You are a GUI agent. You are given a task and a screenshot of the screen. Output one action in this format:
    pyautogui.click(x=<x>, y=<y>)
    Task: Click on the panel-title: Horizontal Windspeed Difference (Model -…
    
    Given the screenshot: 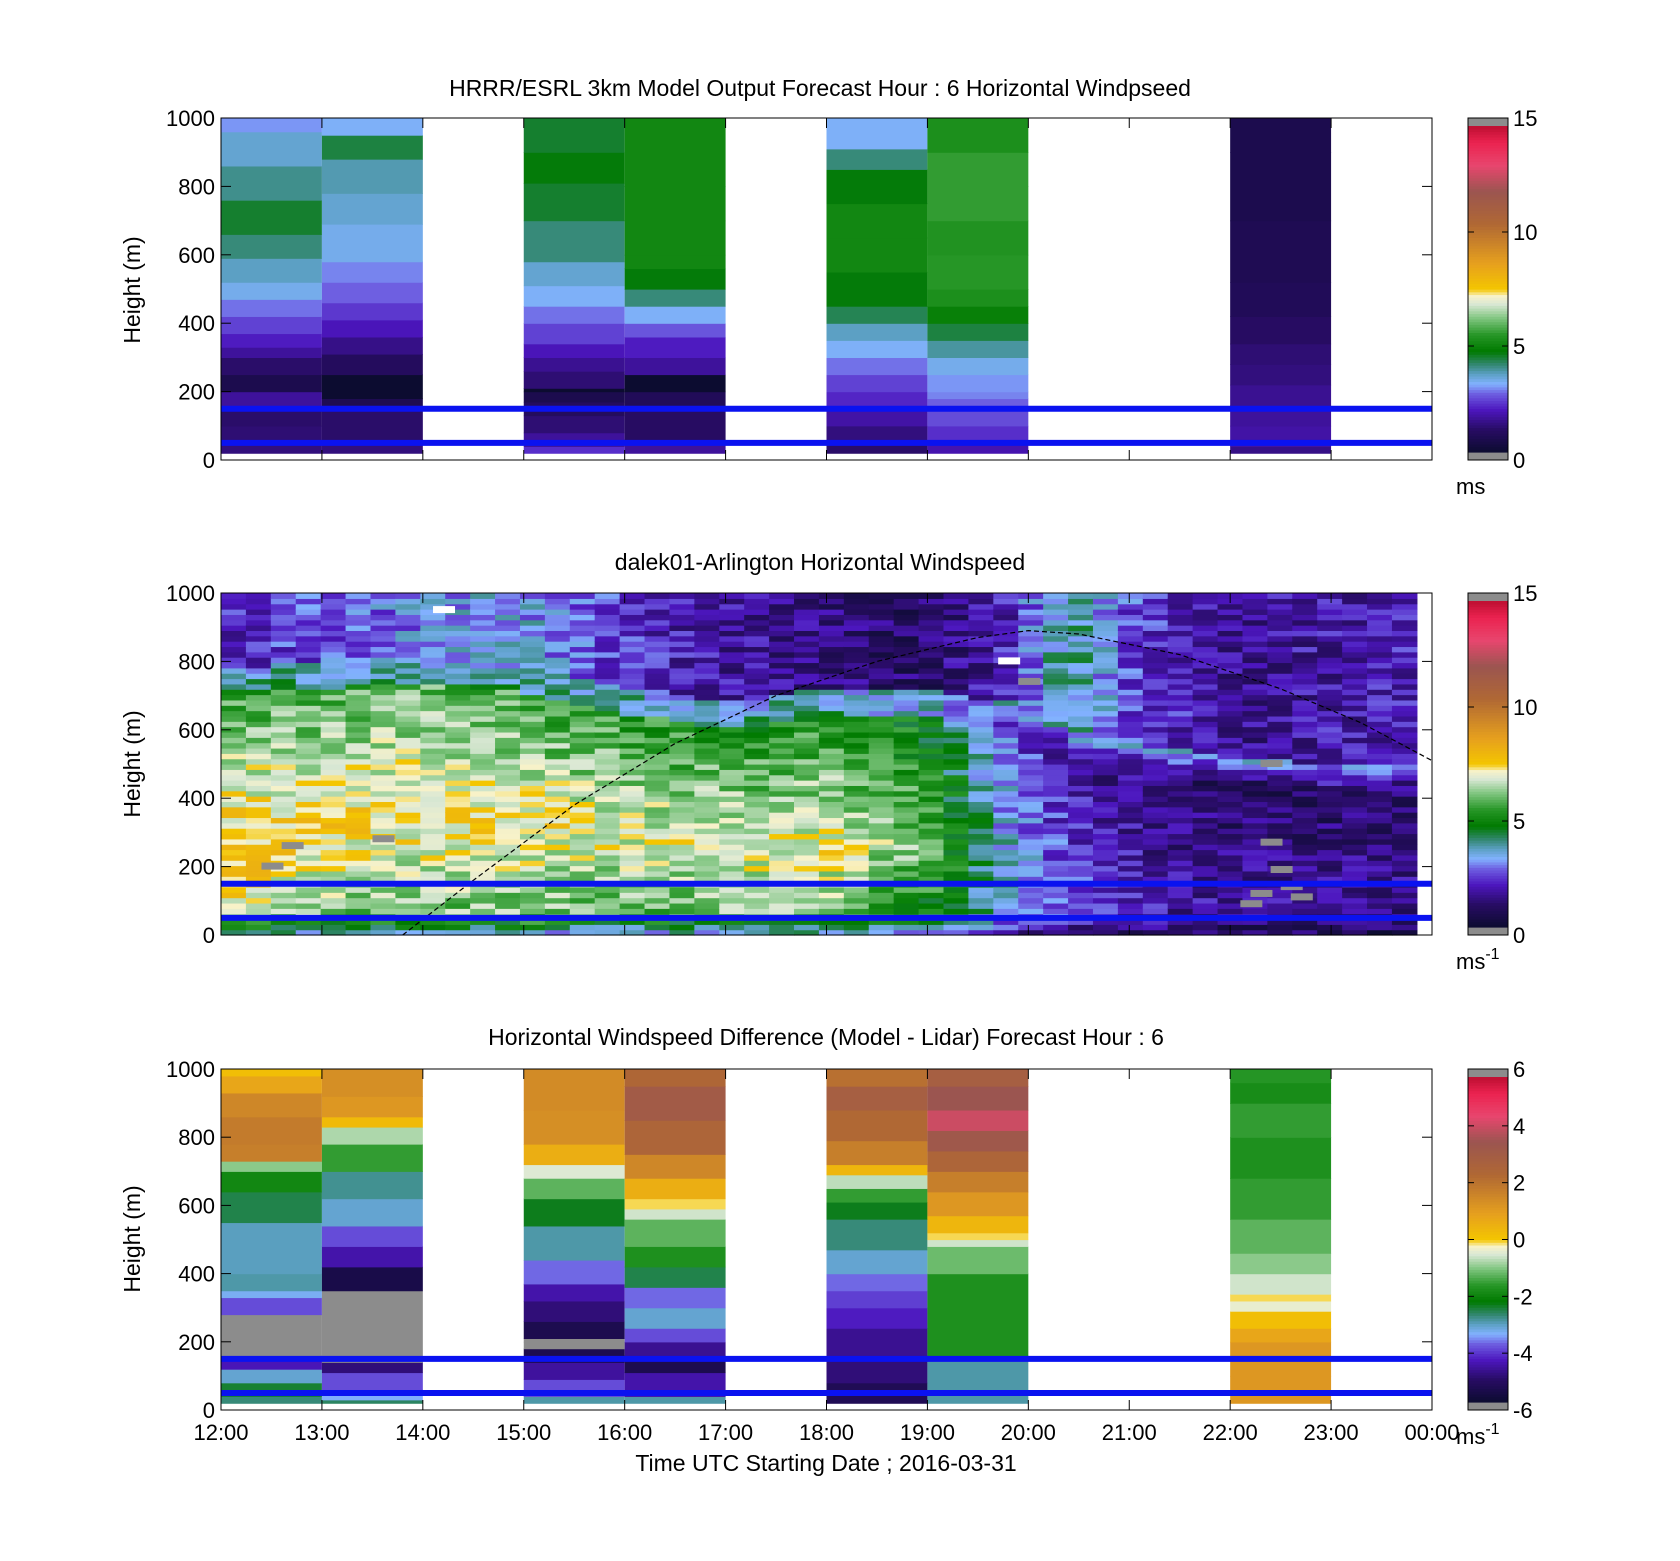 What is the action you would take?
    pyautogui.click(x=826, y=1037)
    